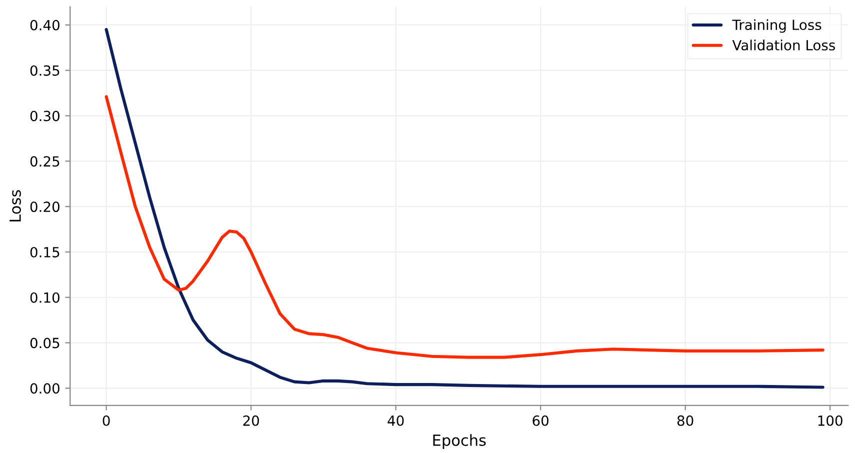  What do you see at coordinates (15, 206) in the screenshot?
I see `y-axis-title: Loss` at bounding box center [15, 206].